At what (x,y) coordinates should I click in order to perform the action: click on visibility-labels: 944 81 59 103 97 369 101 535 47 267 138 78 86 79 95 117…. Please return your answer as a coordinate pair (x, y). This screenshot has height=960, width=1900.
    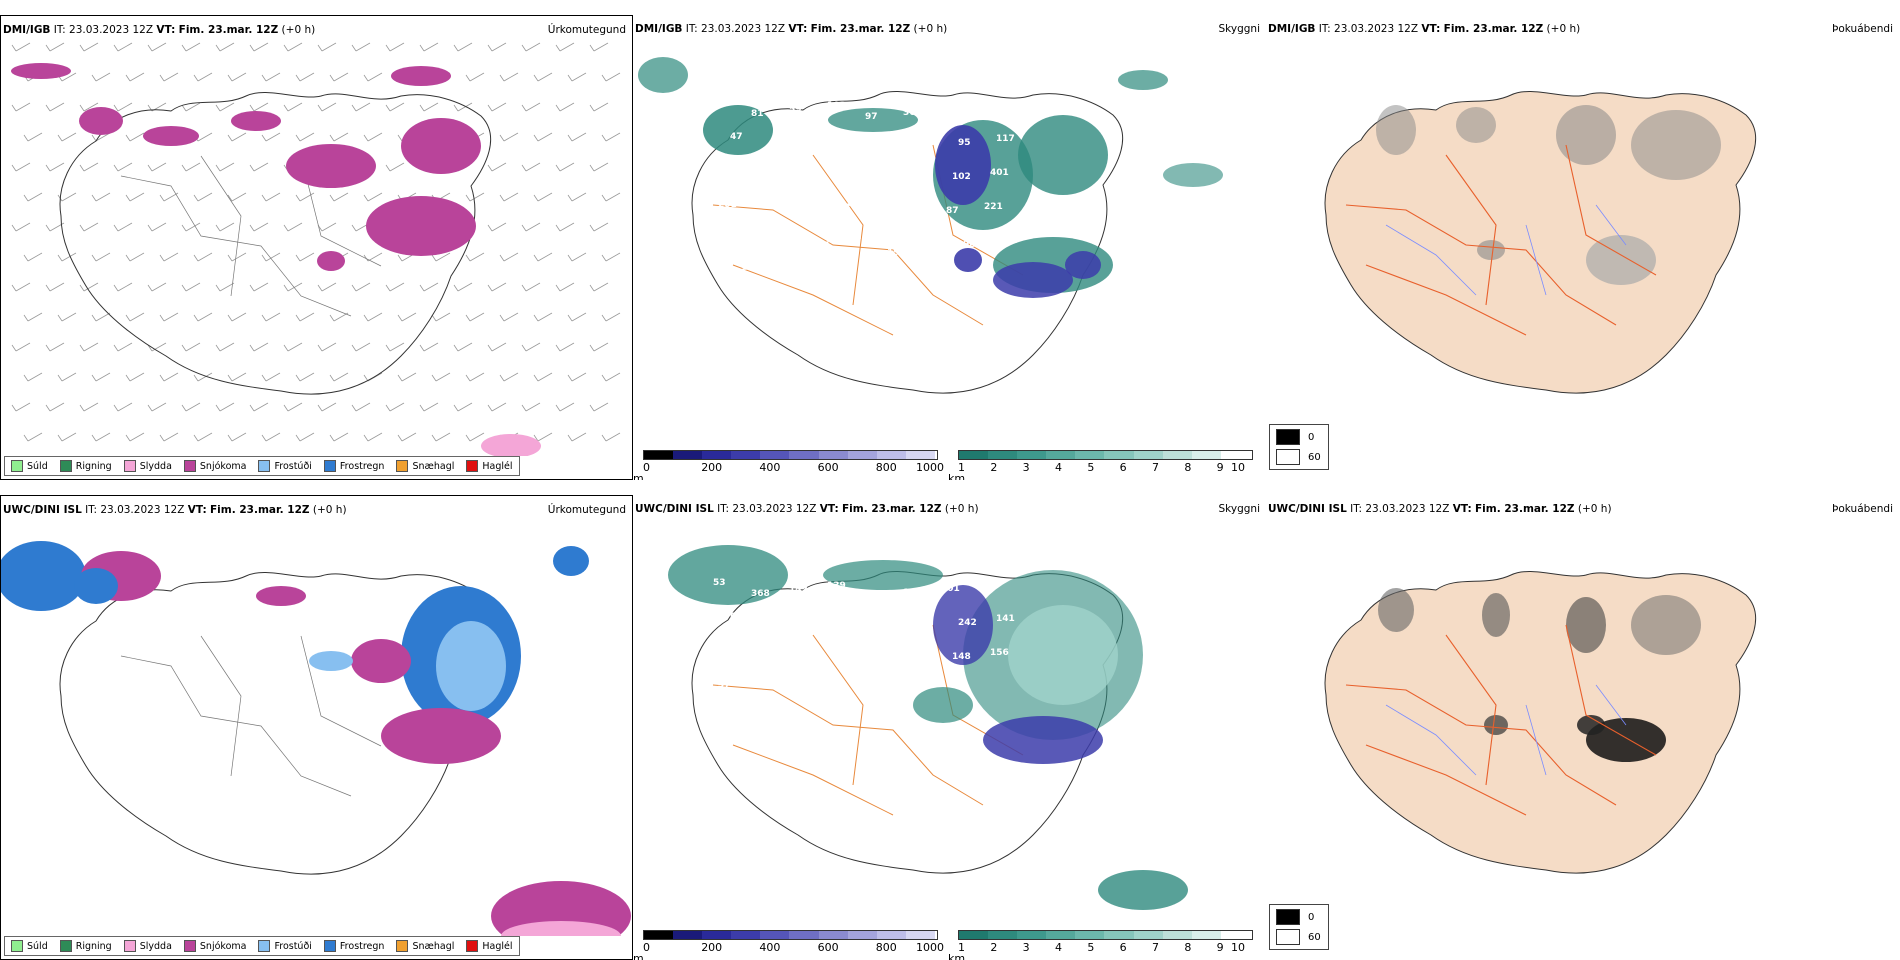
    Looking at the image, I should click on (866, 188).